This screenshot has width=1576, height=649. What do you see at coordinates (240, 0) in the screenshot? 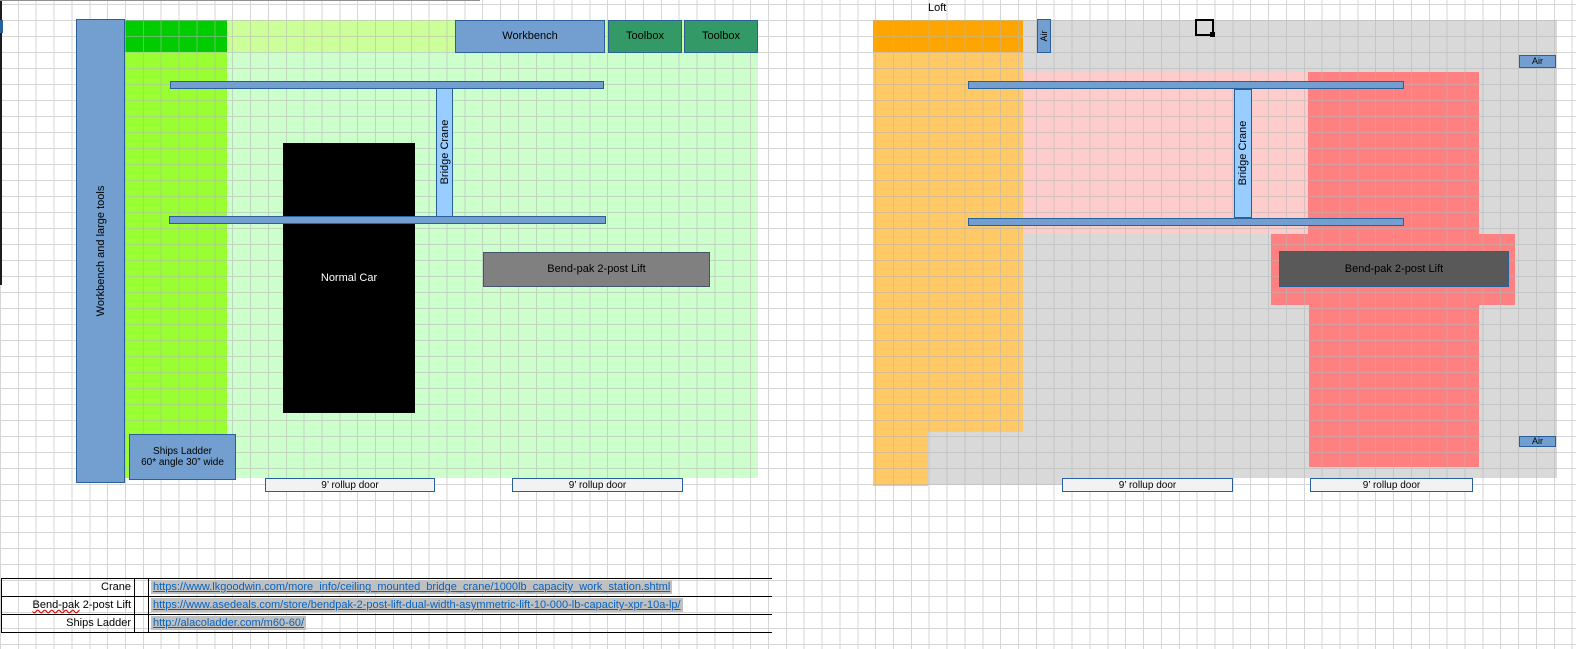
I see `top-window-edge` at bounding box center [240, 0].